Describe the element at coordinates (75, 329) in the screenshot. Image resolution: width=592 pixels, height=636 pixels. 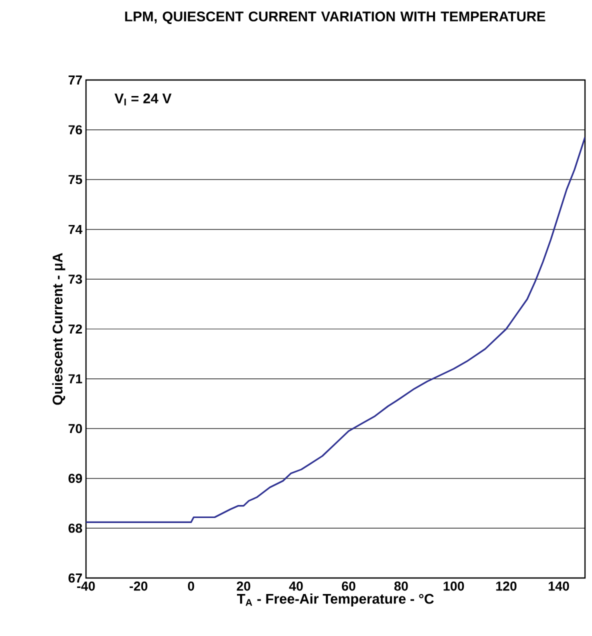
I see `y-tick-label: 72` at that location.